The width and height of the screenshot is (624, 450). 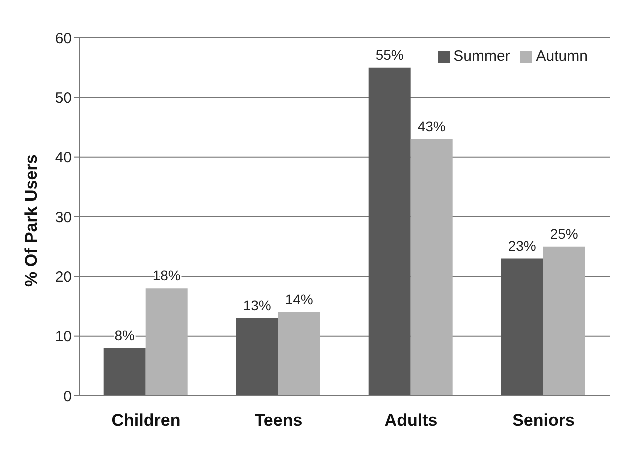 I want to click on data-label: 13%, so click(x=257, y=305).